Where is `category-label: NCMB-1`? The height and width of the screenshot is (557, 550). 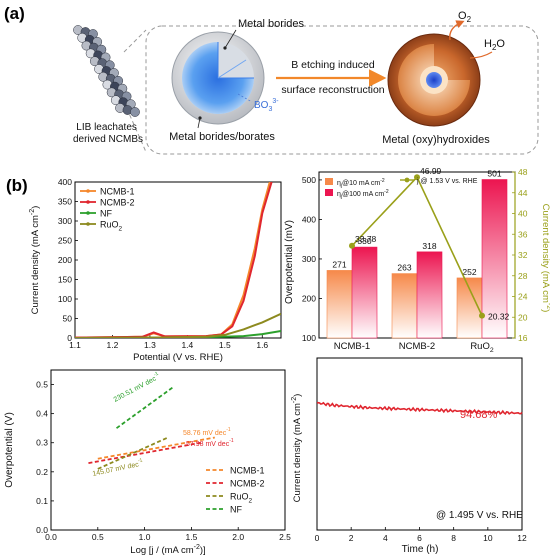
category-label: NCMB-1 is located at coordinates (352, 346).